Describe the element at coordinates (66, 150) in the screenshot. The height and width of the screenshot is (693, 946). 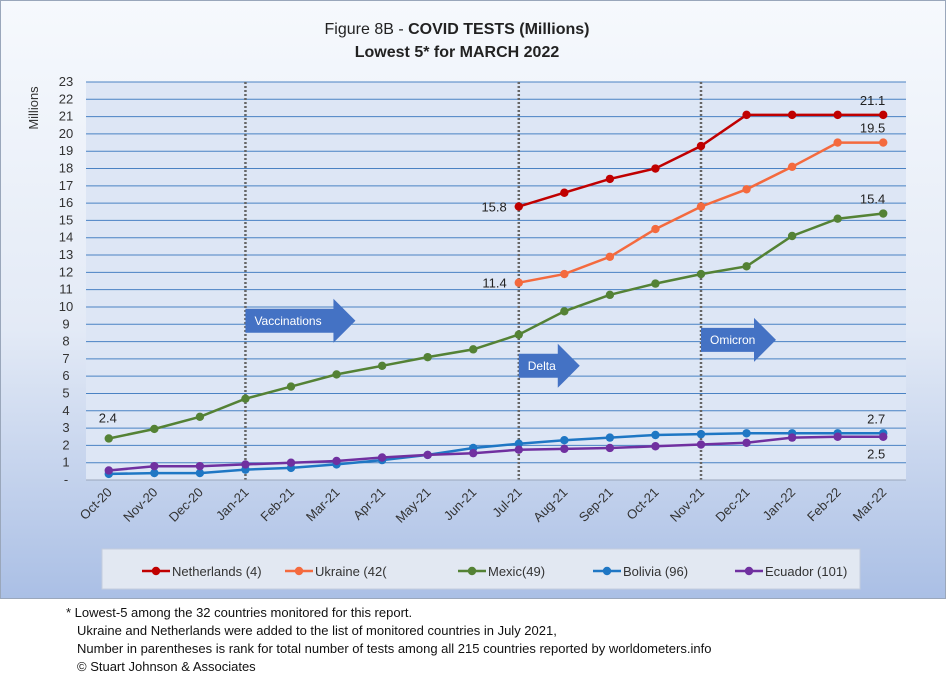
I see `y-tick-label: 19` at that location.